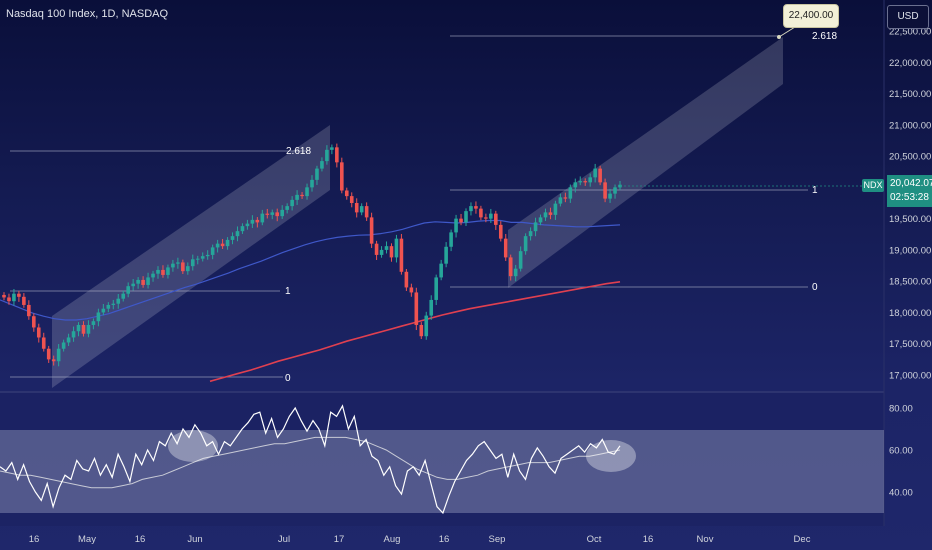 The height and width of the screenshot is (550, 932). I want to click on time-tick-label: Dec, so click(802, 539).